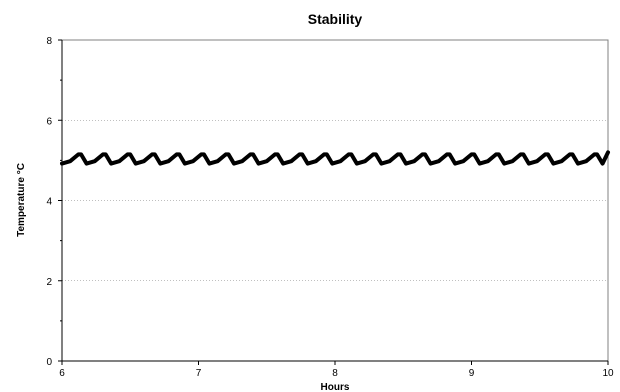  What do you see at coordinates (49, 41) in the screenshot?
I see `y-tick-label-8: 8` at bounding box center [49, 41].